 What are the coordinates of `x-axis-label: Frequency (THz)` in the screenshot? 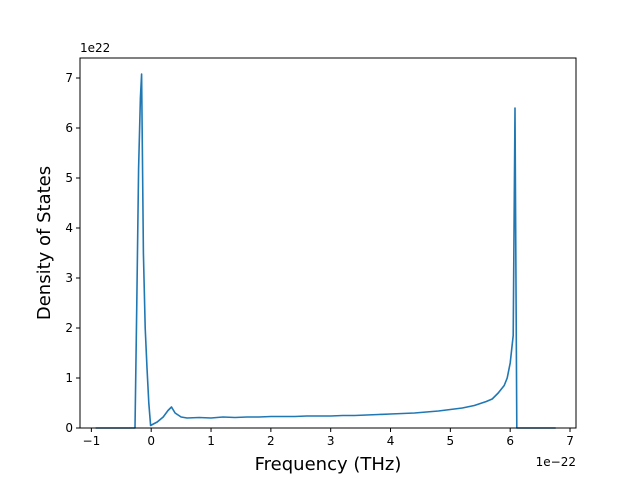 It's located at (328, 464).